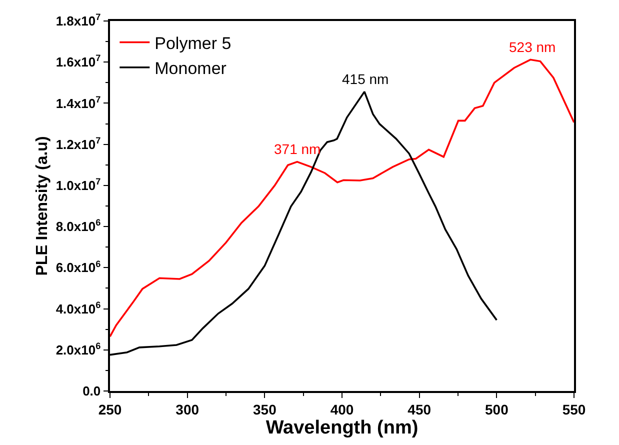 The image size is (619, 445). Describe the element at coordinates (342, 410) in the screenshot. I see `x-tick-label: 400` at that location.